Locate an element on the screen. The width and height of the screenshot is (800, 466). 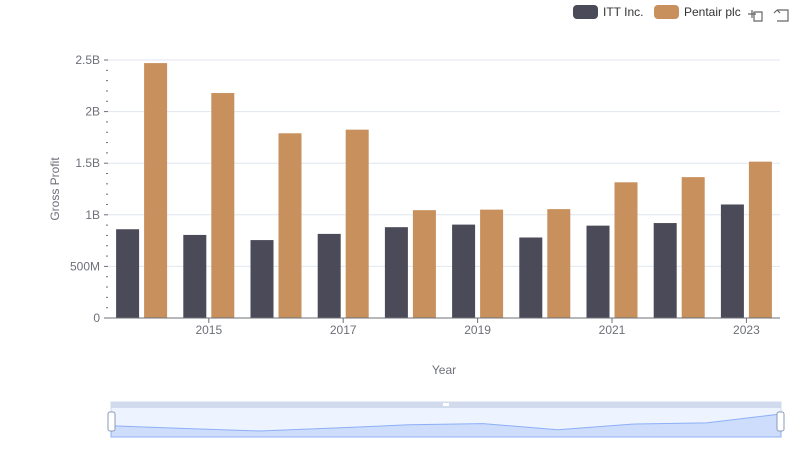
data-zoom-left-handle is located at coordinates (111, 421).